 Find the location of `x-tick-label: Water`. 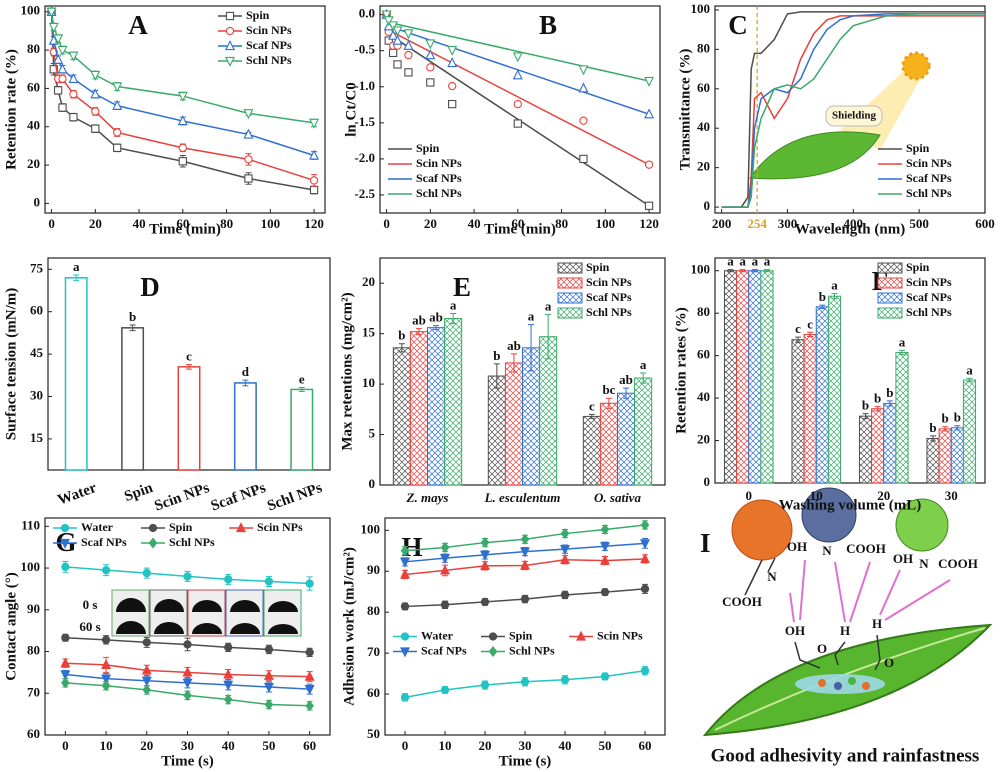

x-tick-label: Water is located at coordinates (77, 494).